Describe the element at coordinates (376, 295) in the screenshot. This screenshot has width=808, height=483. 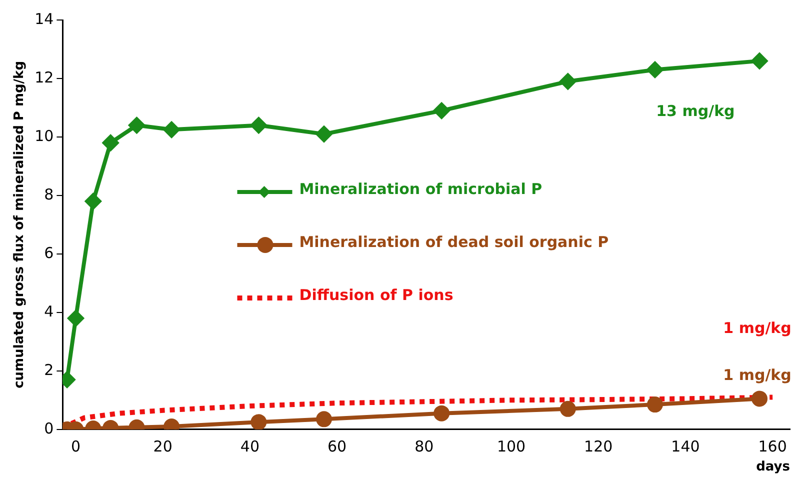
I see `legend-label: Diffusion of P ions` at that location.